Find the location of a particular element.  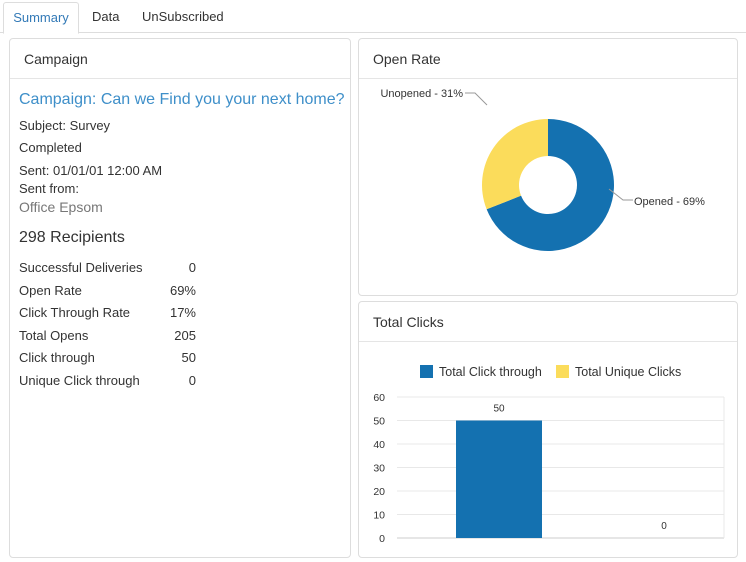

stat-label-successful-deliveries: Successful Deliveries is located at coordinates (81, 267).